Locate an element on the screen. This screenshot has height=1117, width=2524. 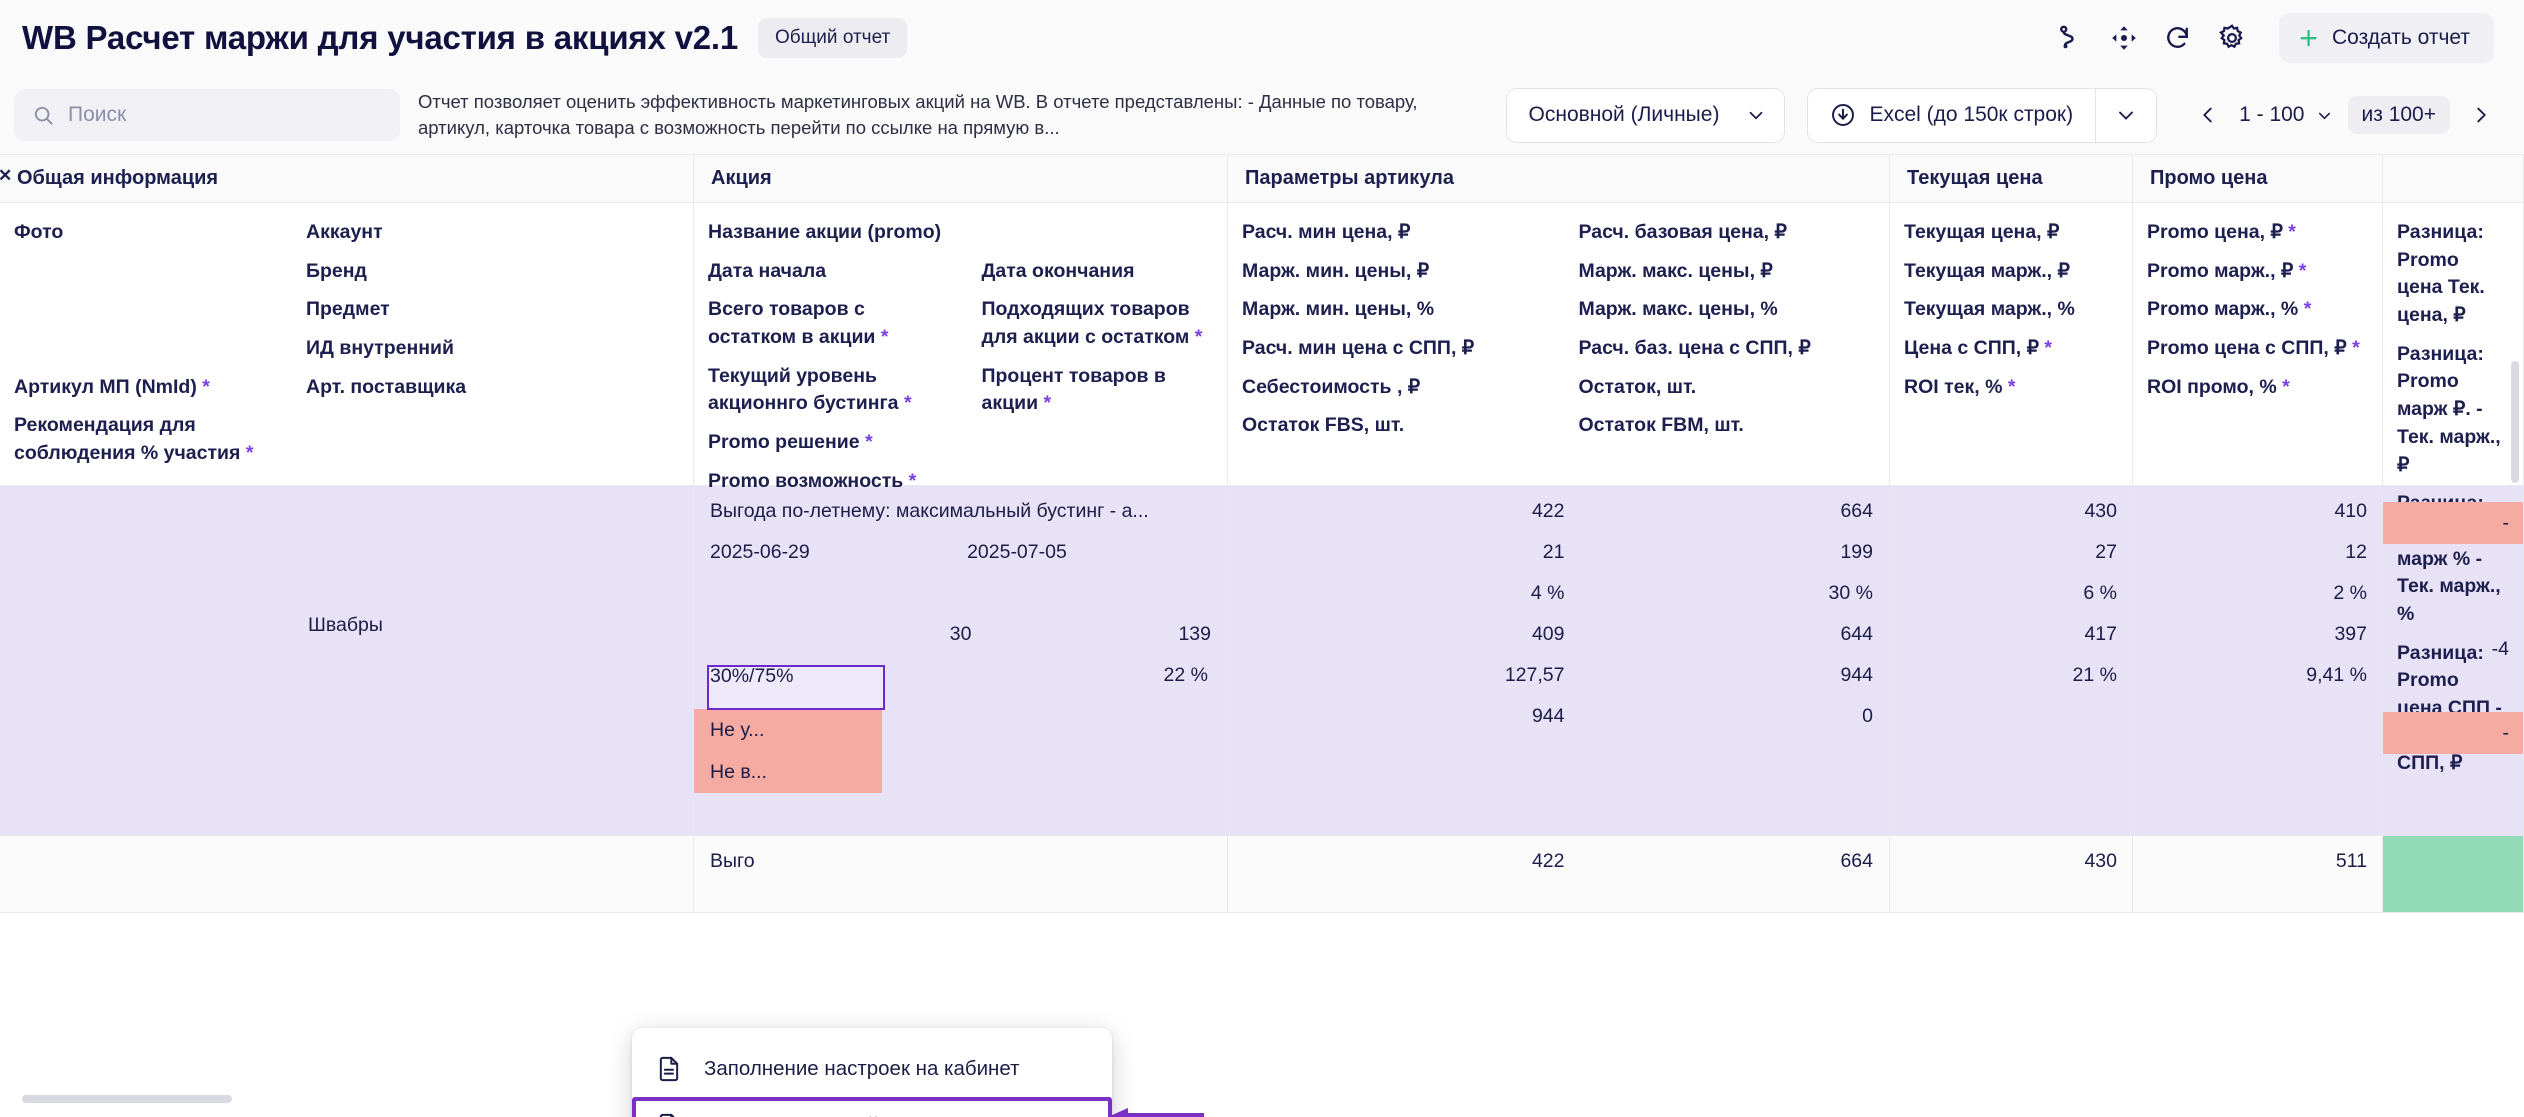
column-header: Текущая цена, ₽ is located at coordinates (1982, 232).